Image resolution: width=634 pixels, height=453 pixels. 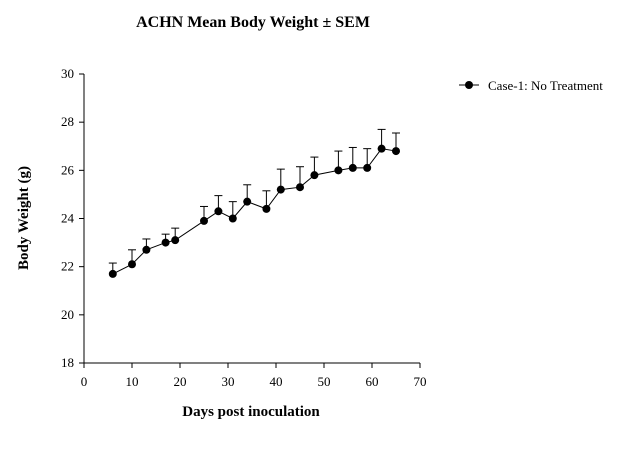 I want to click on y-tick-label: 26, so click(x=68, y=169).